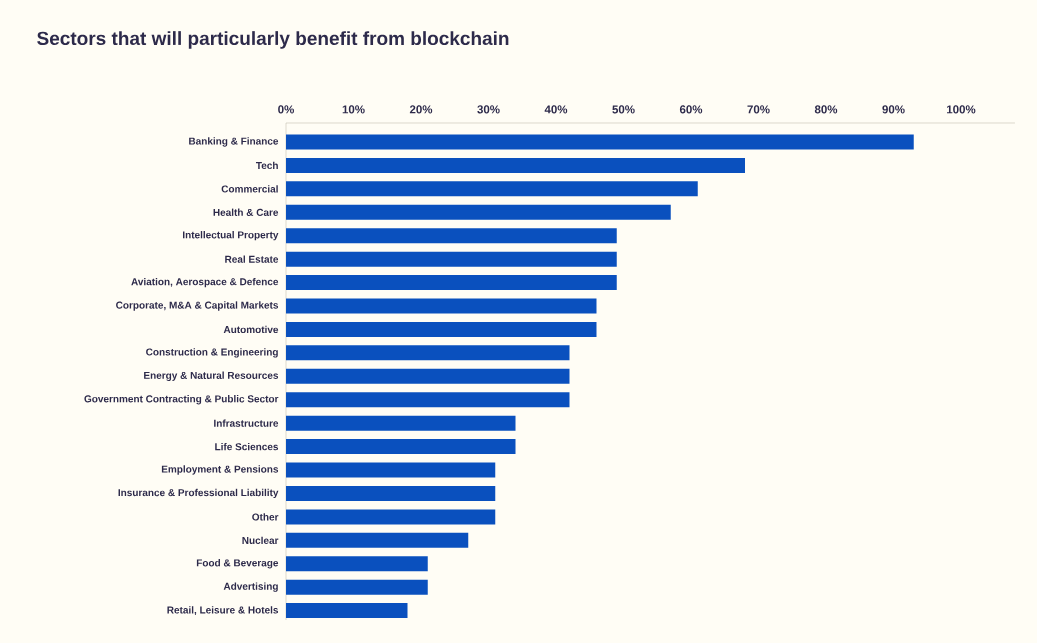 This screenshot has width=1037, height=643. Describe the element at coordinates (212, 353) in the screenshot. I see `y-tick-label: Construction & Engineering` at that location.